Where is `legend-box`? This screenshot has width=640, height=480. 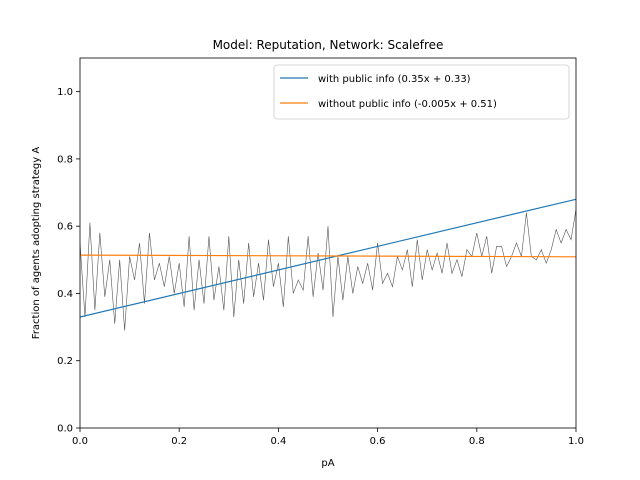 legend-box is located at coordinates (421, 92).